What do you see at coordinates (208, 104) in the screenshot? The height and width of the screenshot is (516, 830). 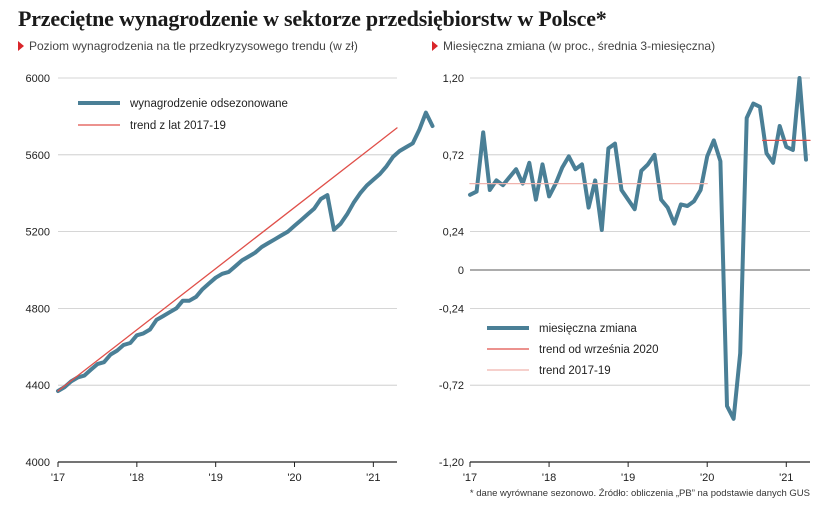 I see `legend-label: wynagrodzenie odsezonowane` at bounding box center [208, 104].